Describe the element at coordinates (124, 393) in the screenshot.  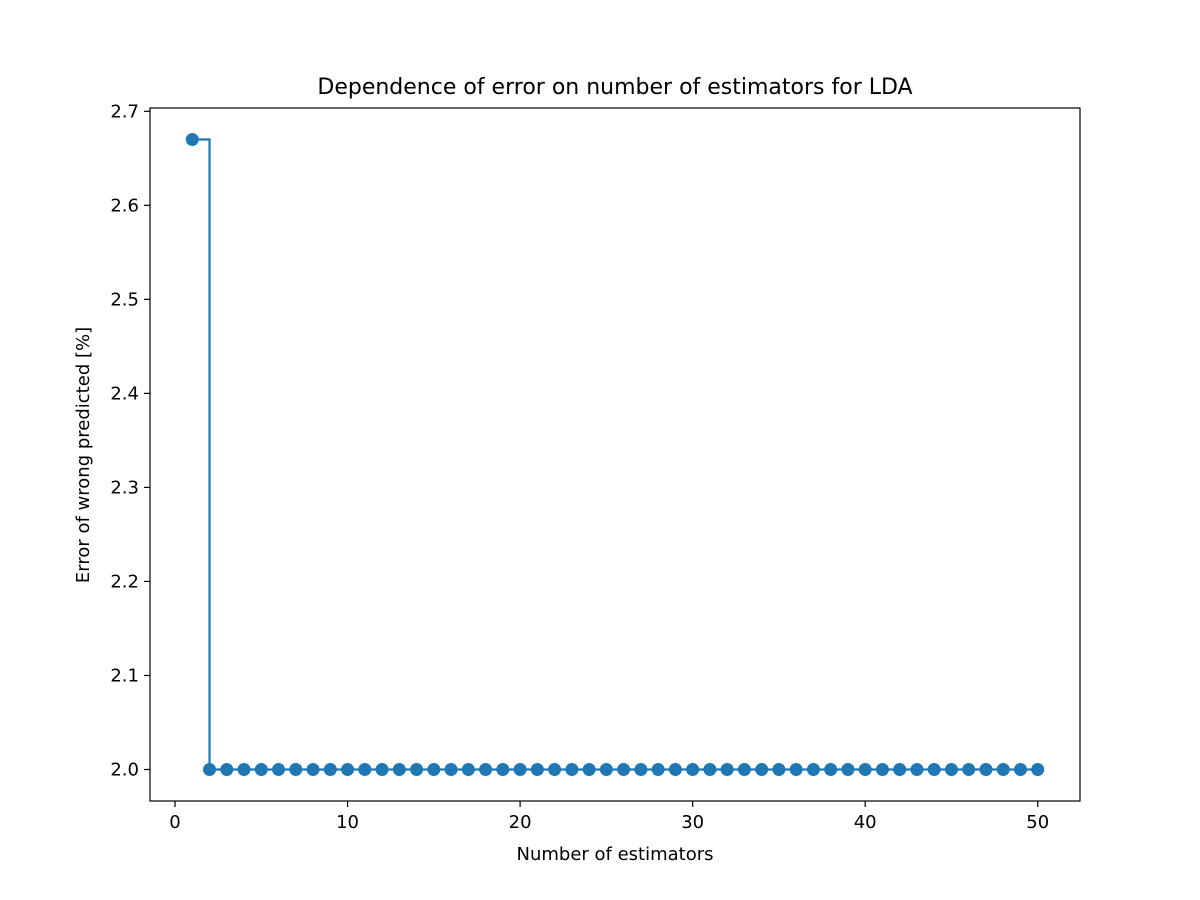
I see `y-tick-label: 2.4` at that location.